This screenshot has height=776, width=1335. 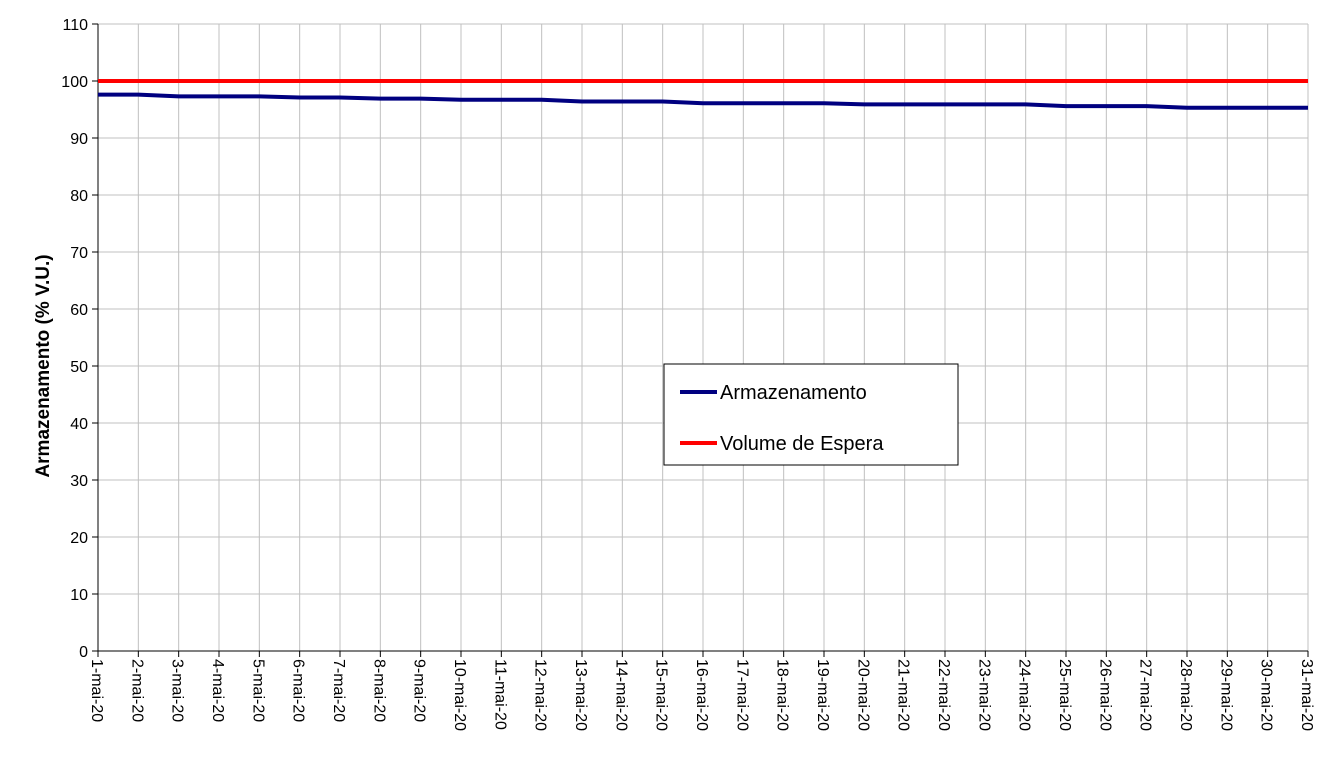 I want to click on x-tick-label: 19-mai-20, so click(x=822, y=695).